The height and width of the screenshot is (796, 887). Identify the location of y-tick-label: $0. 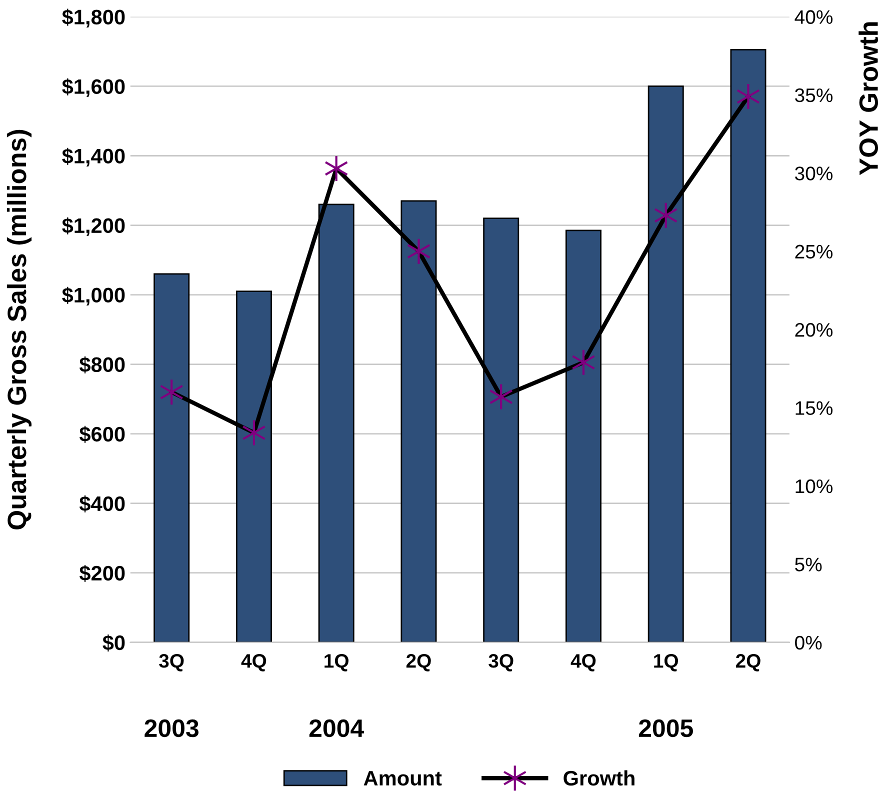
(113, 643).